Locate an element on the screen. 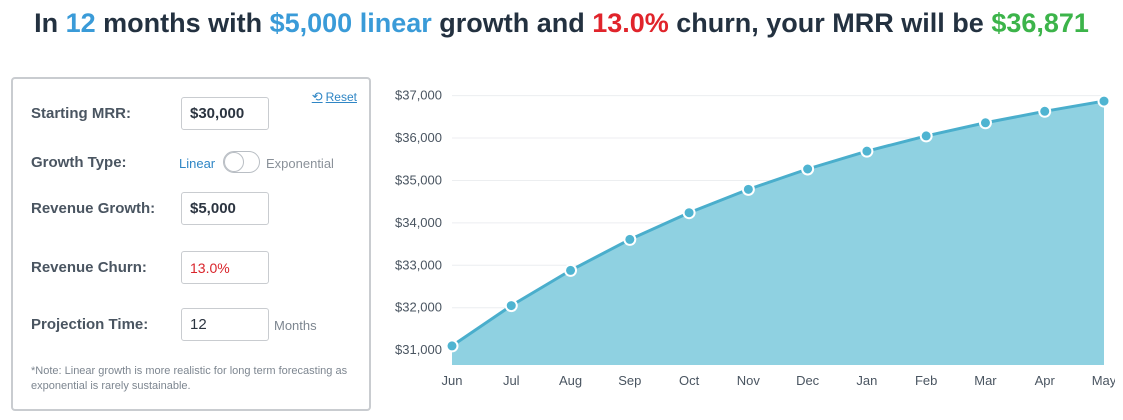  y-tick-label: $35,000 is located at coordinates (418, 179).